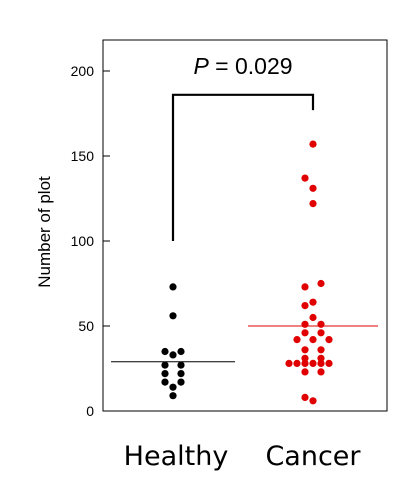 The image size is (411, 492). I want to click on y-tick-label: 100, so click(83, 241).